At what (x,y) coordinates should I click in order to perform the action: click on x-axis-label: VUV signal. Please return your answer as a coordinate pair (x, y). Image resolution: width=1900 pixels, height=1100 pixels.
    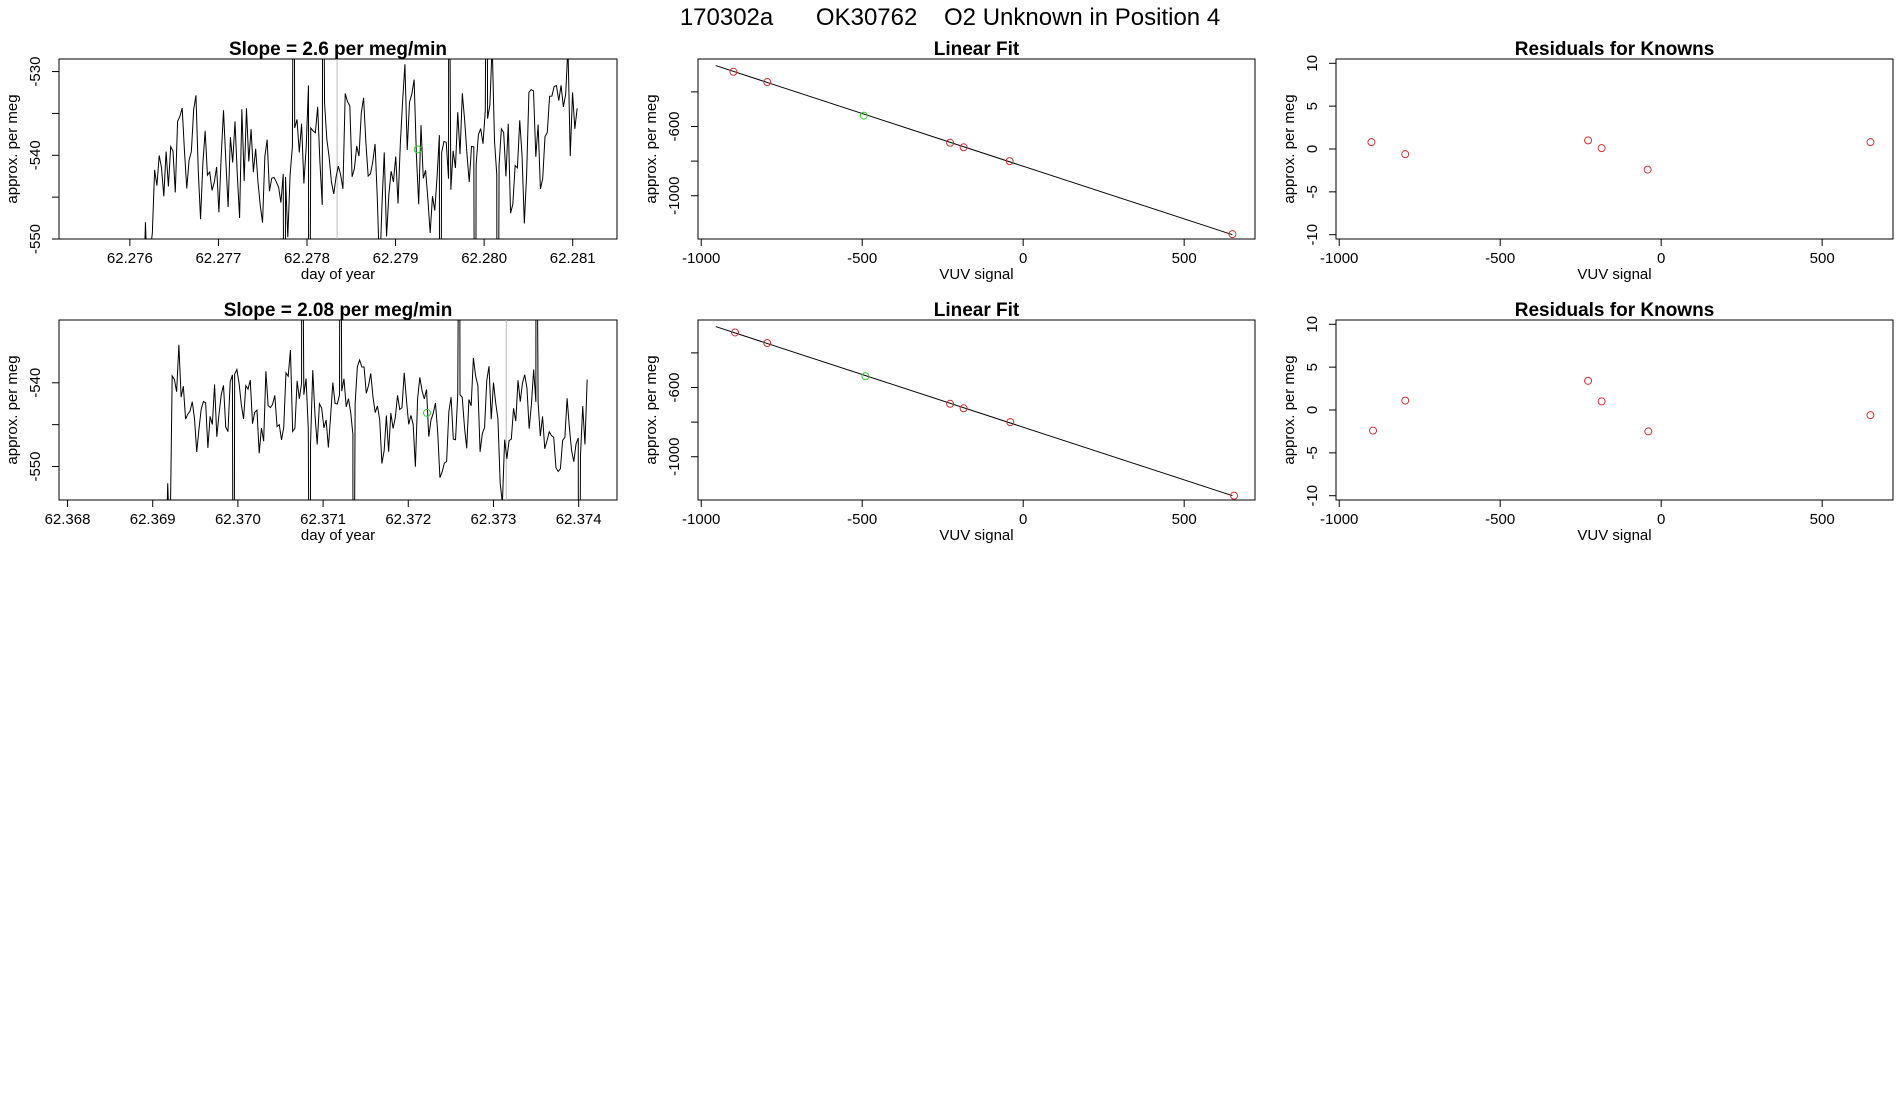
    Looking at the image, I should click on (976, 535).